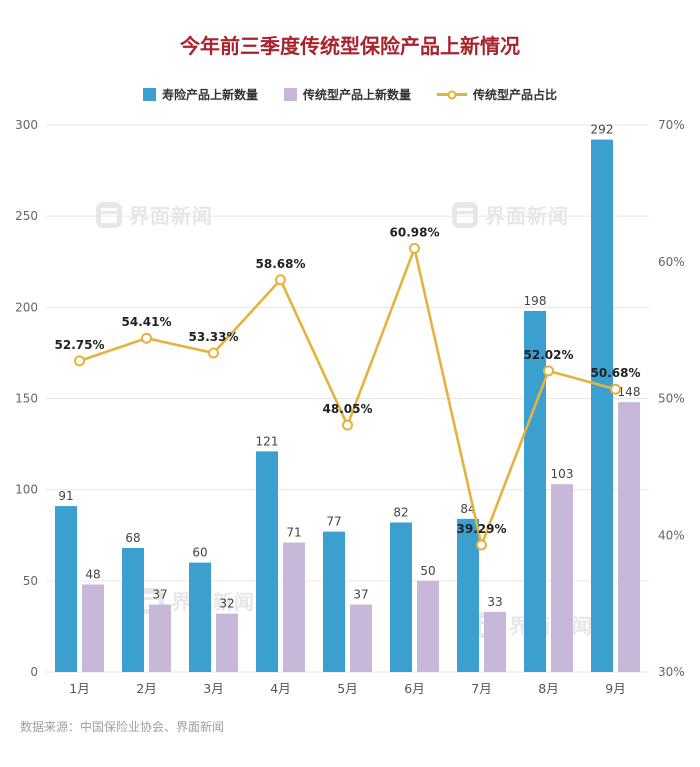  What do you see at coordinates (535, 491) in the screenshot?
I see `bar-0-8月` at bounding box center [535, 491].